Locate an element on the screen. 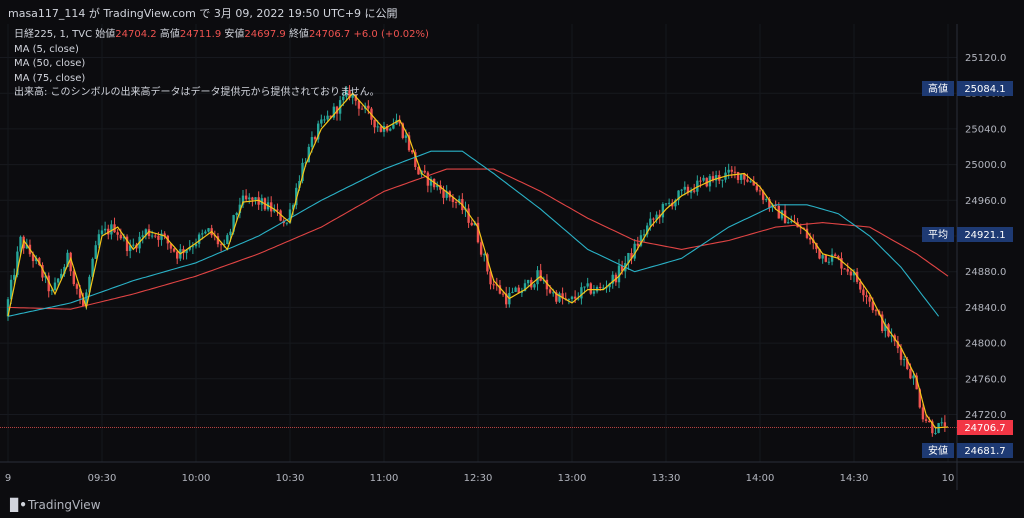 The width and height of the screenshot is (1024, 518). y-tick-label: 25040.0 is located at coordinates (985, 129).